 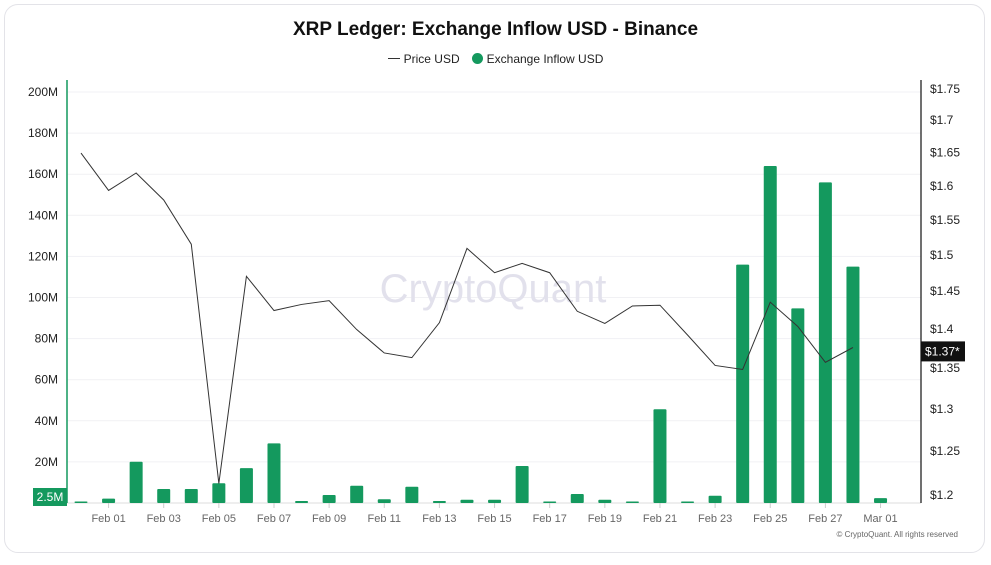 What do you see at coordinates (43, 256) in the screenshot?
I see `left-tick-label: 120M` at bounding box center [43, 256].